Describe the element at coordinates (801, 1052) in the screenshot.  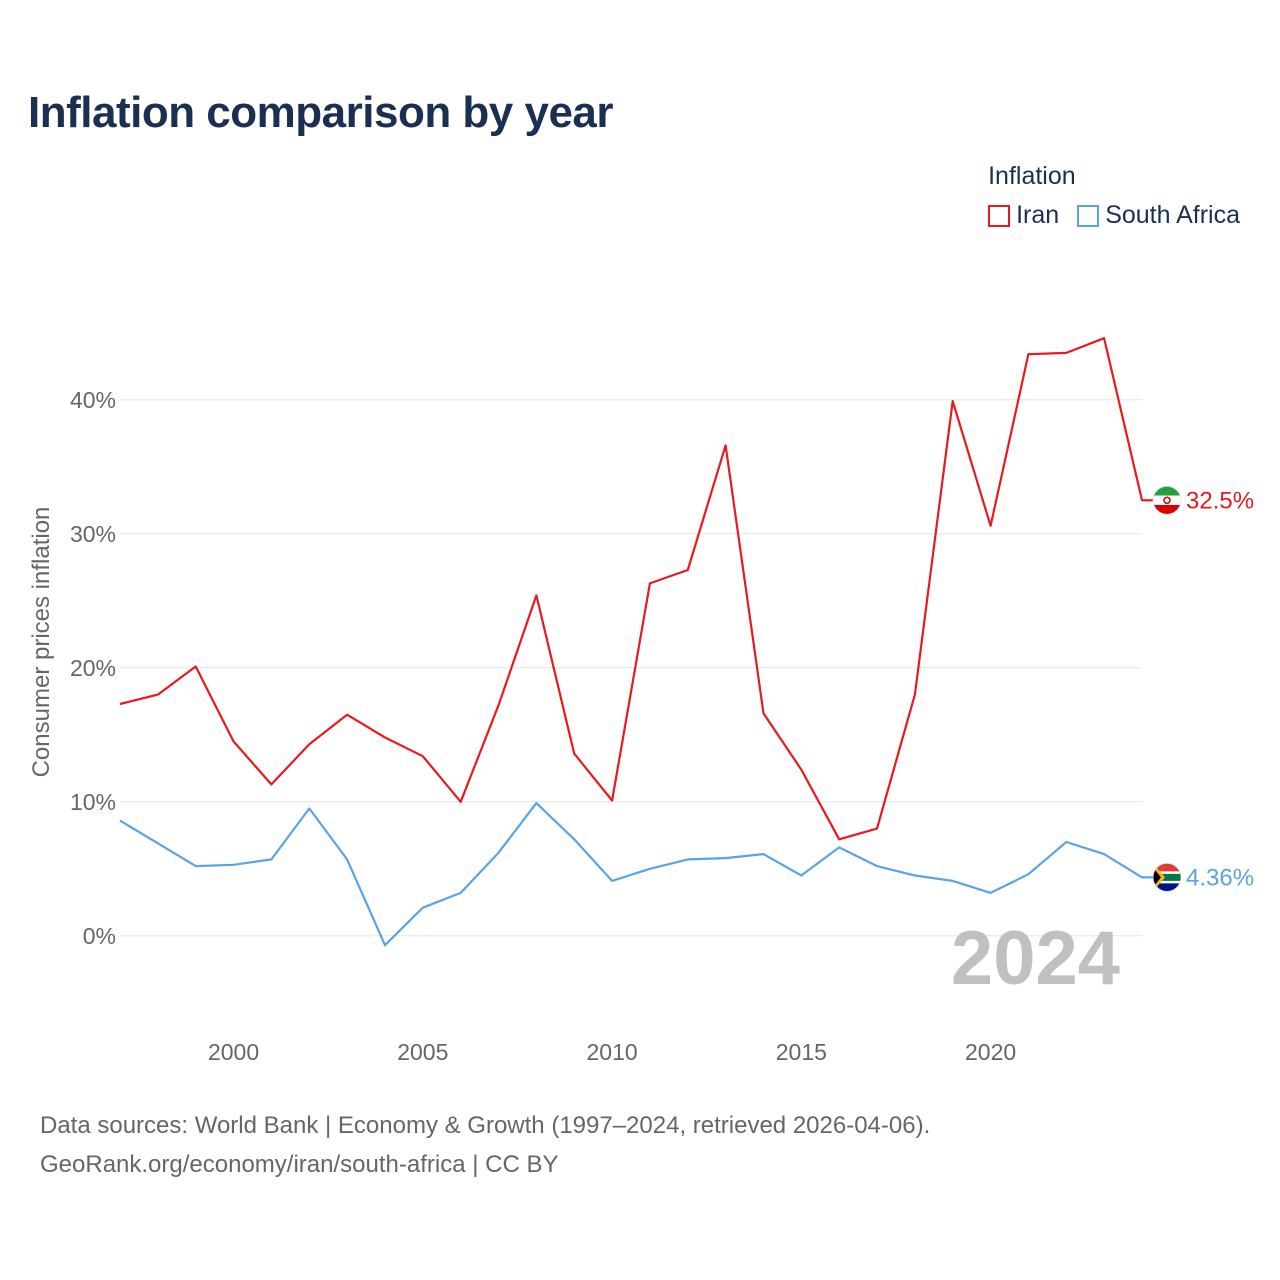
I see `x-tick-label: 2015` at that location.